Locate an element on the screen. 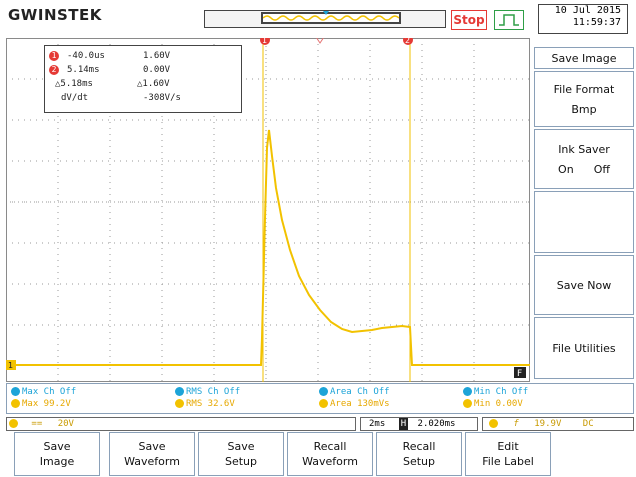 The height and width of the screenshot is (477, 636). edit-file-label-button: Edit File Label is located at coordinates (508, 454).